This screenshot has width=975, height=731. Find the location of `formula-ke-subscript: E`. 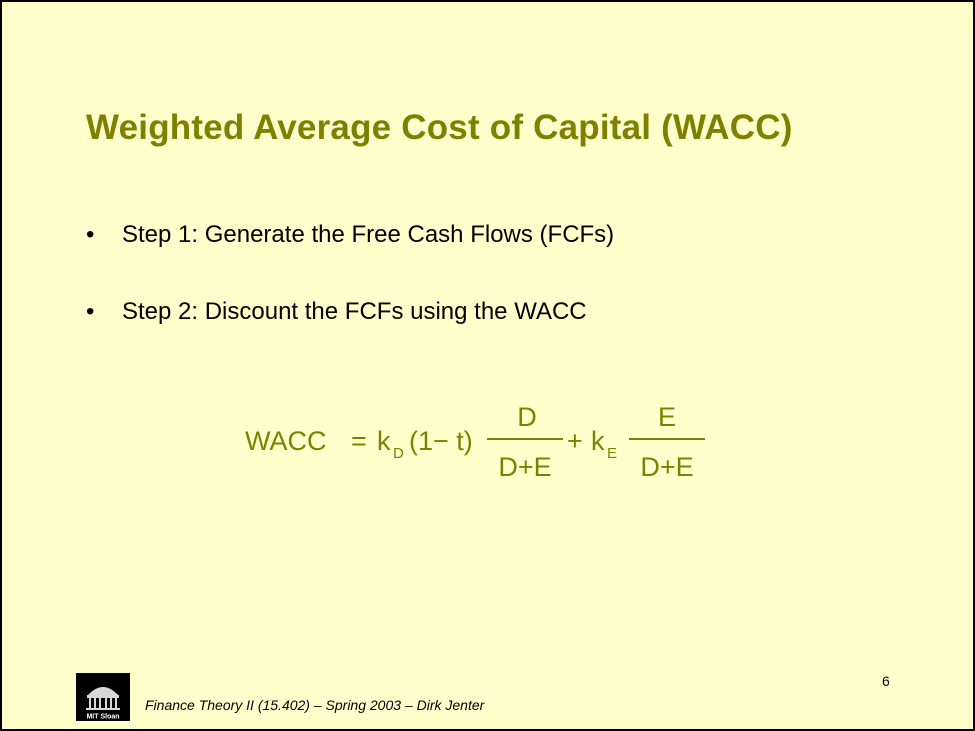

formula-ke-subscript: E is located at coordinates (612, 453).